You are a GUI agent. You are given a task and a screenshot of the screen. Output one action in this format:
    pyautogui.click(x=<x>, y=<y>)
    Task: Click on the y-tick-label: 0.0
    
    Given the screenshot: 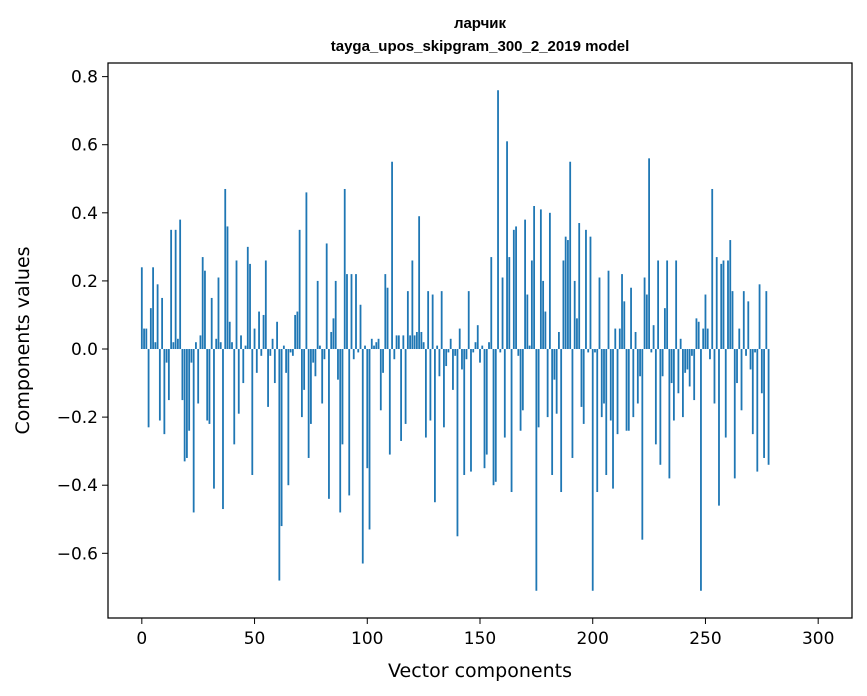 What is the action you would take?
    pyautogui.click(x=84, y=350)
    